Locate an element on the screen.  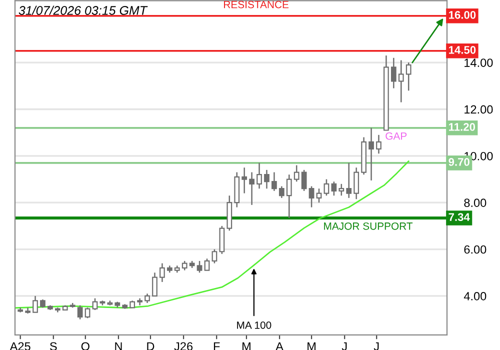
x-tick-label: A is located at coordinates (280, 346).